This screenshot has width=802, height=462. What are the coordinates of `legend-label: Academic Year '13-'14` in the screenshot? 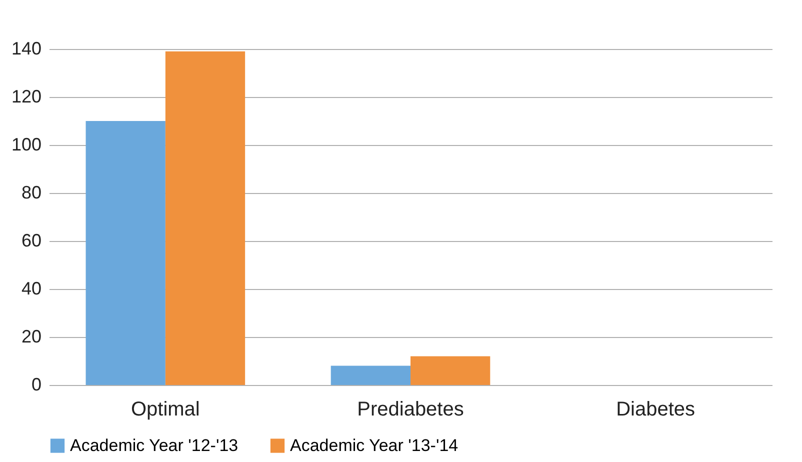 It's located at (374, 445).